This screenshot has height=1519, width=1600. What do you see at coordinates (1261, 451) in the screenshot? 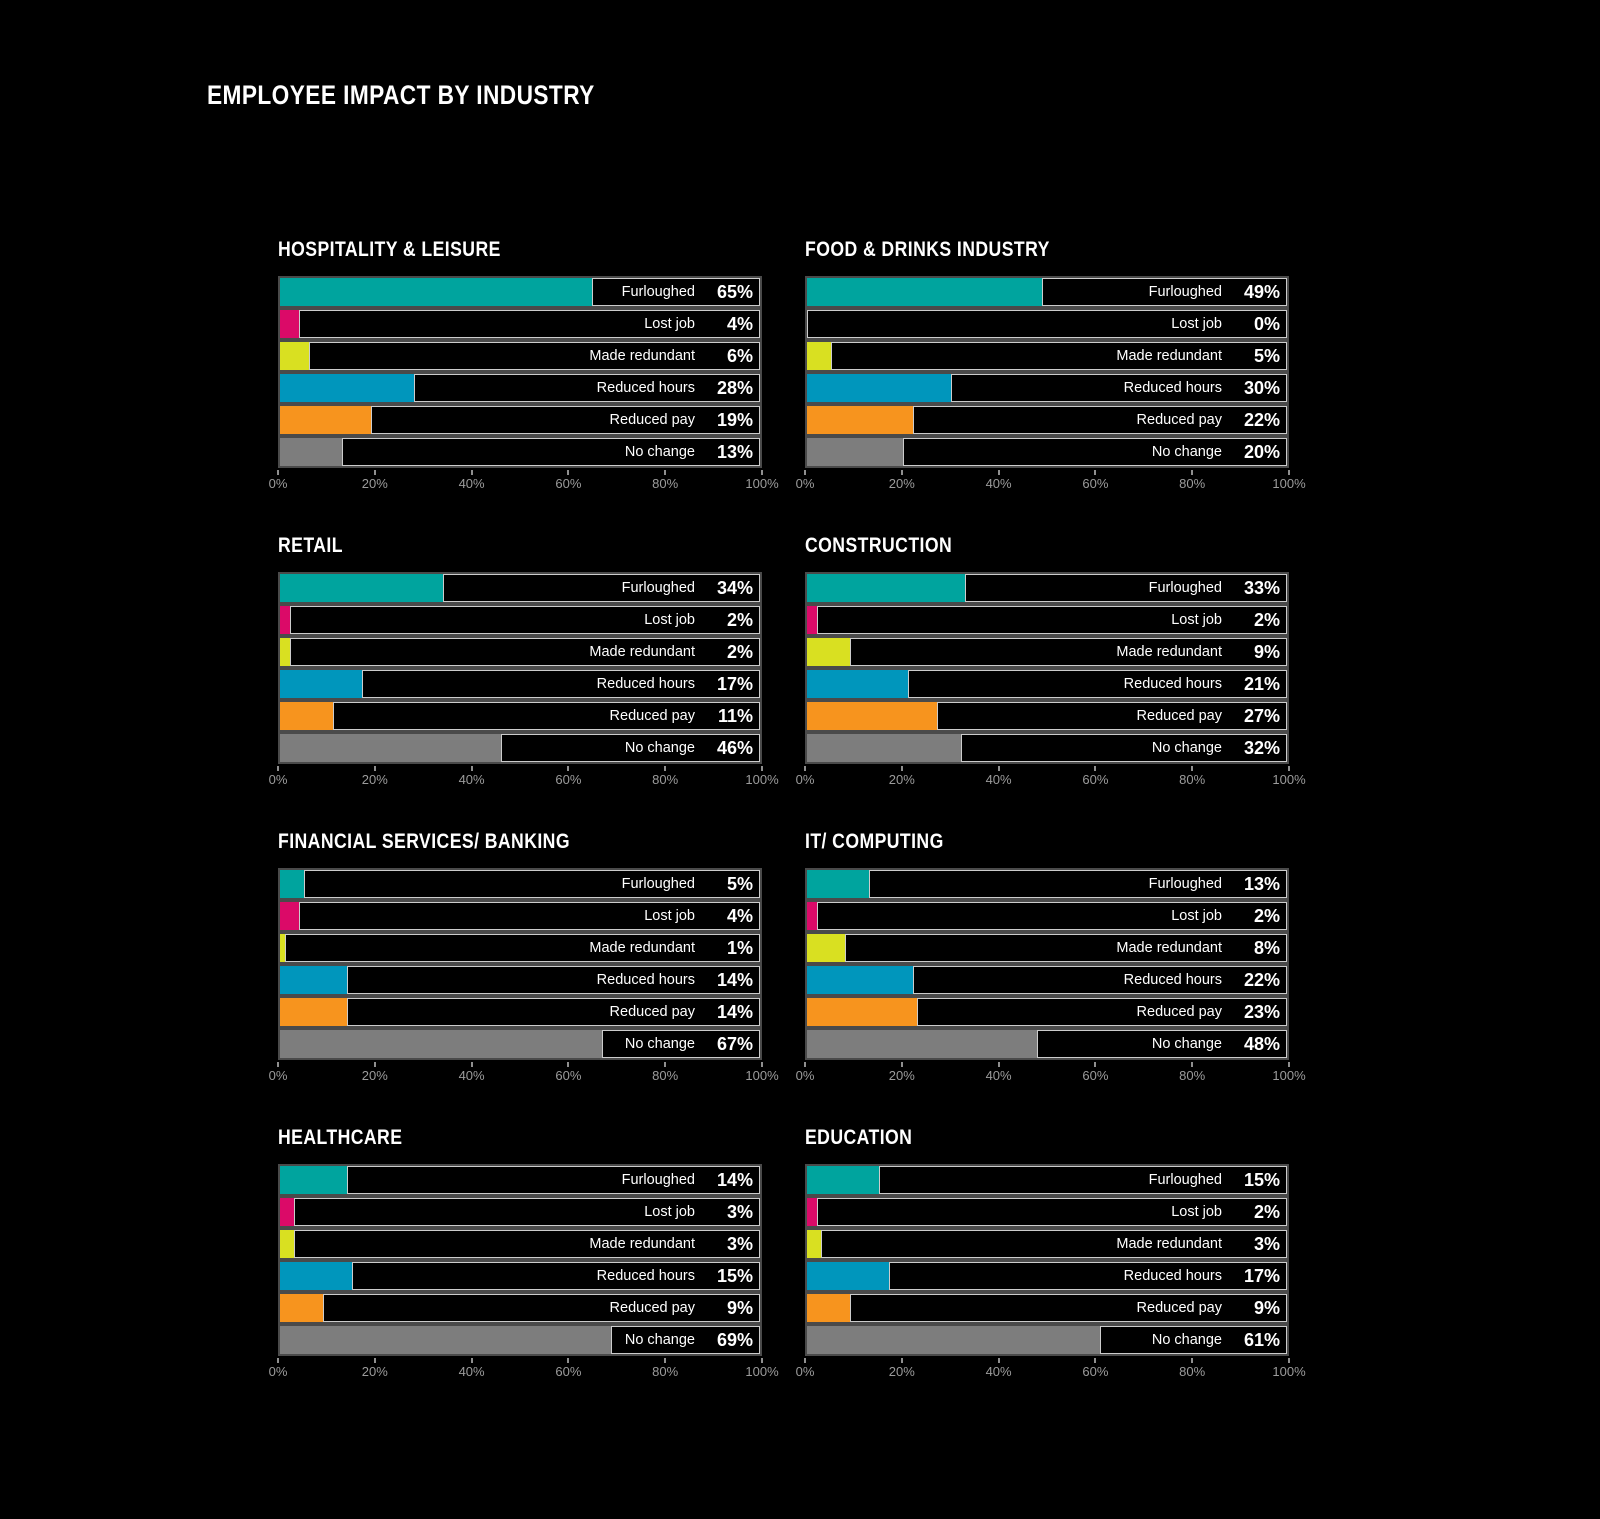
I see `bar-value: 20%` at bounding box center [1261, 451].